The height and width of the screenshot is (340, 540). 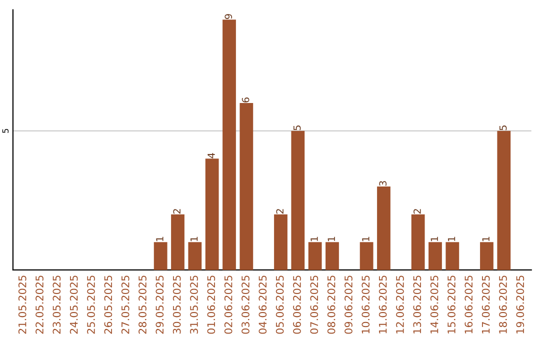 I want to click on x-tick-label: 09.06.2025, so click(x=348, y=305).